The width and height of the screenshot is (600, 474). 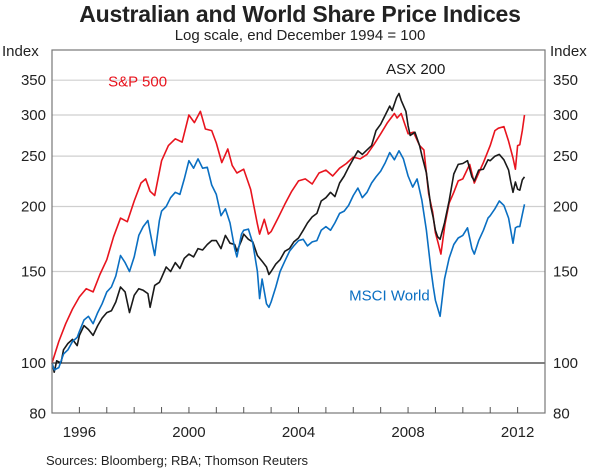 What do you see at coordinates (79, 432) in the screenshot?
I see `x-tick-label-1996: 1996` at bounding box center [79, 432].